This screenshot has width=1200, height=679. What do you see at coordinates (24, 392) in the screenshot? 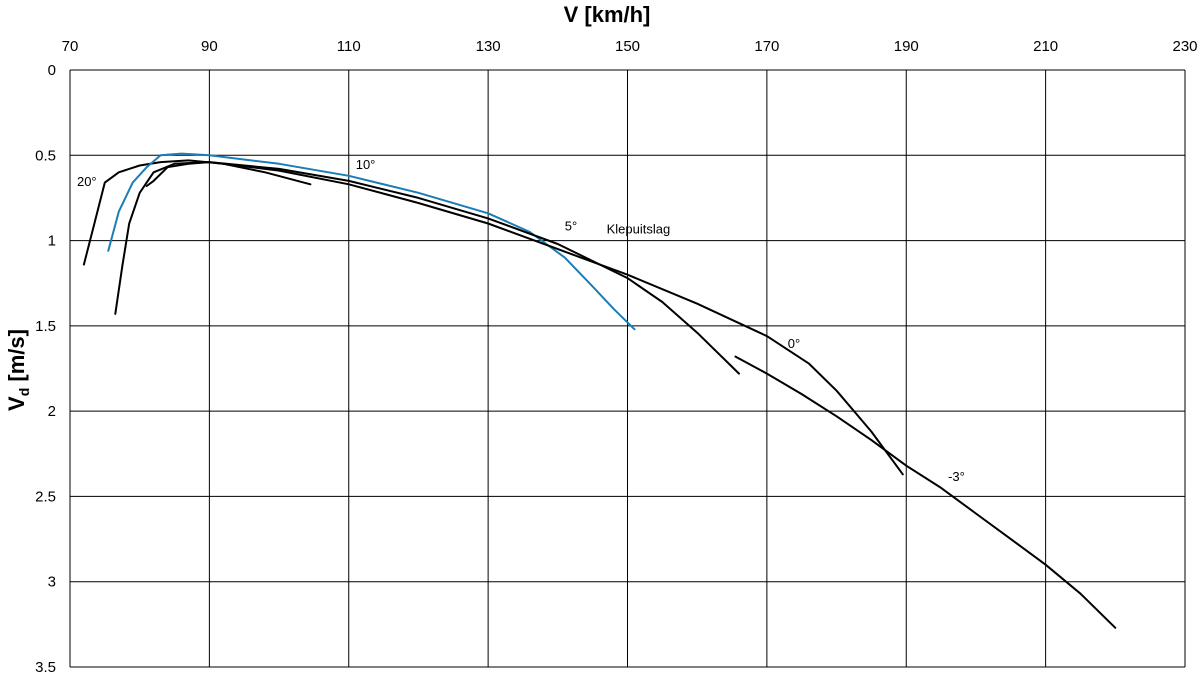
I see `y-axis-title-subscript: d` at bounding box center [24, 392].